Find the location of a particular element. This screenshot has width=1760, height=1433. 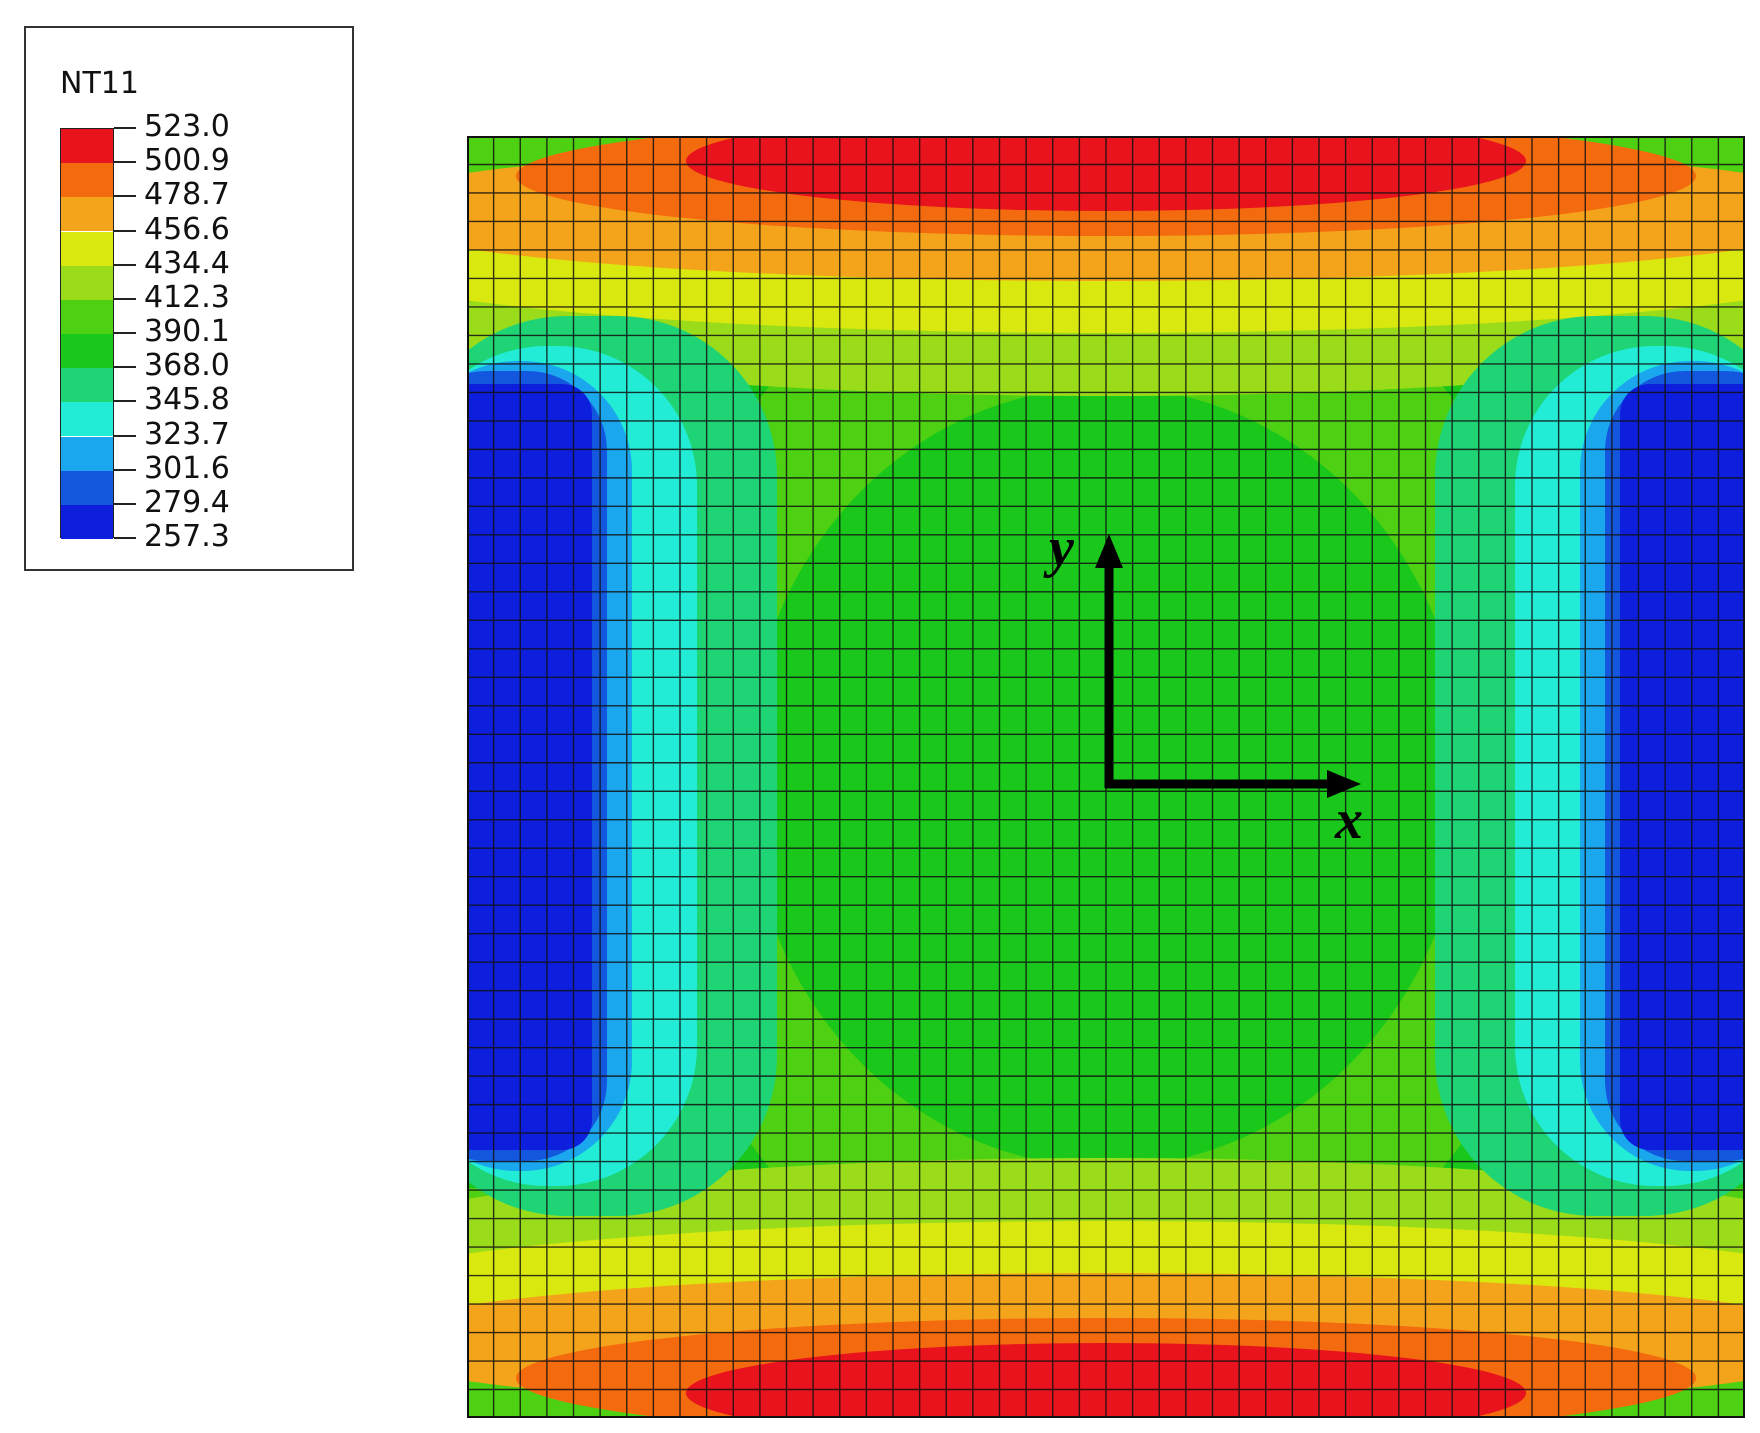

legend-value-label: 390.1 is located at coordinates (187, 331).